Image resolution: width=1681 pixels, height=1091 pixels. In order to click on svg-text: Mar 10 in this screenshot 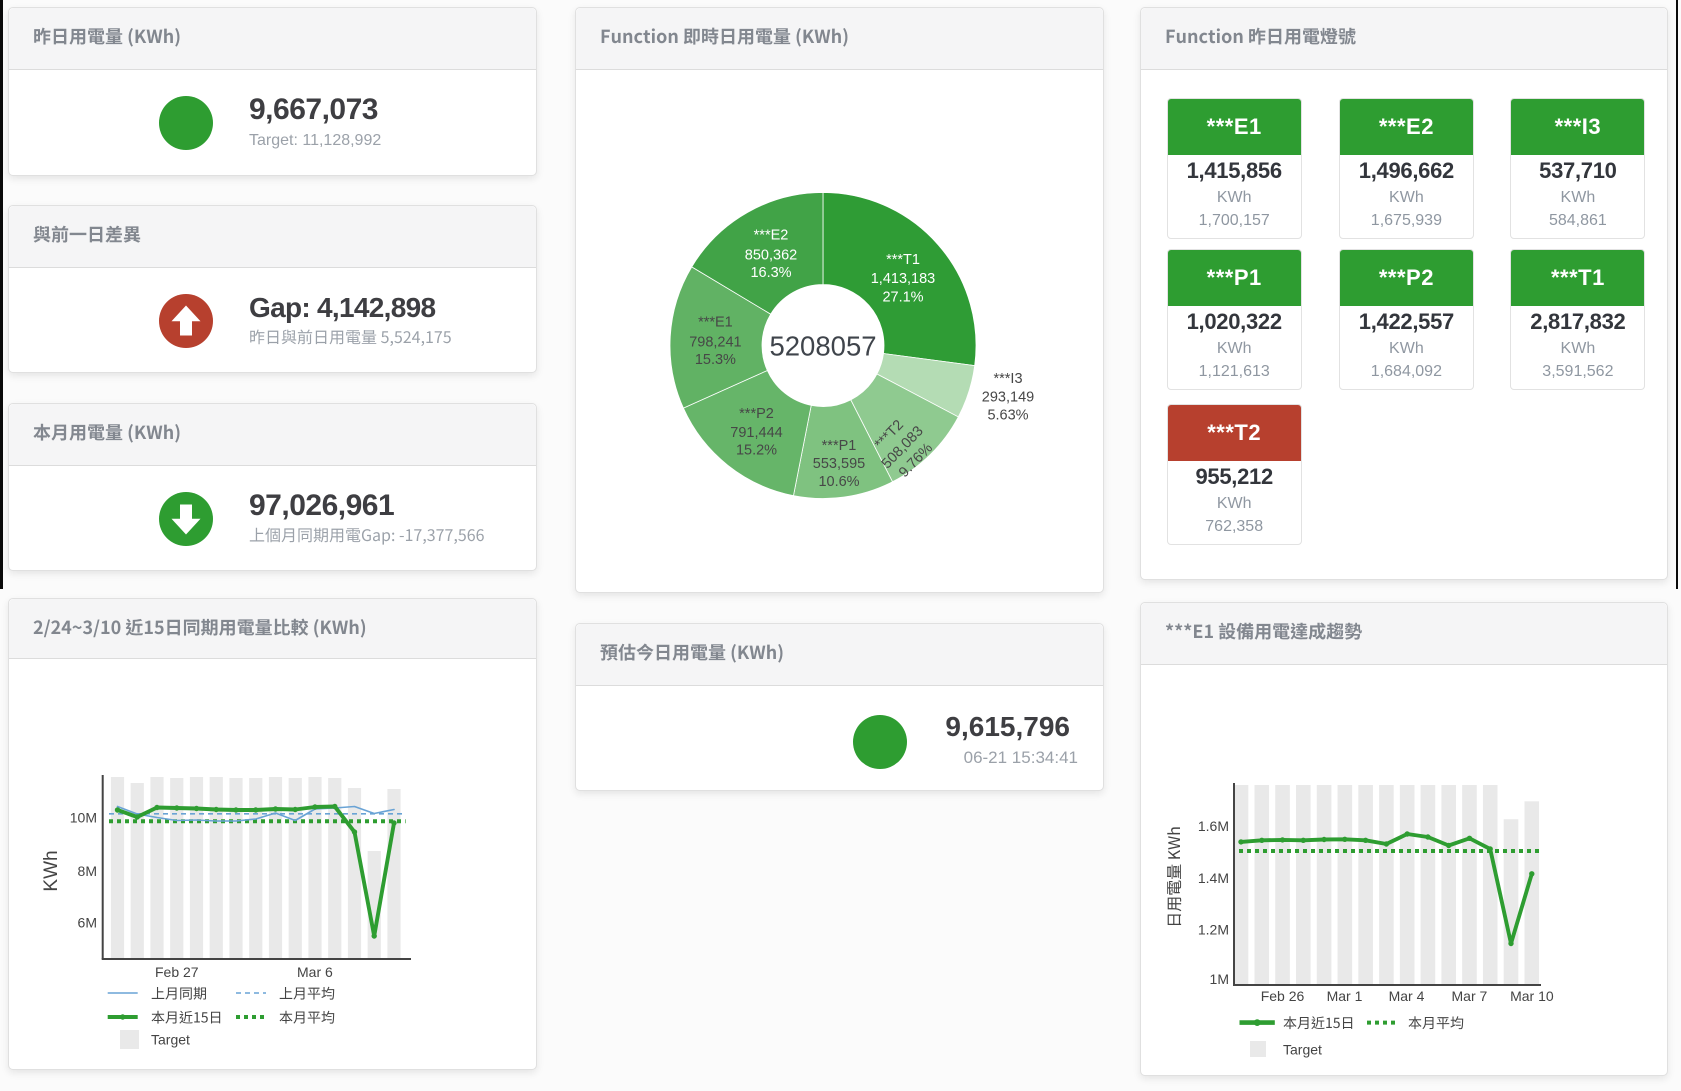, I will do `click(1532, 996)`.